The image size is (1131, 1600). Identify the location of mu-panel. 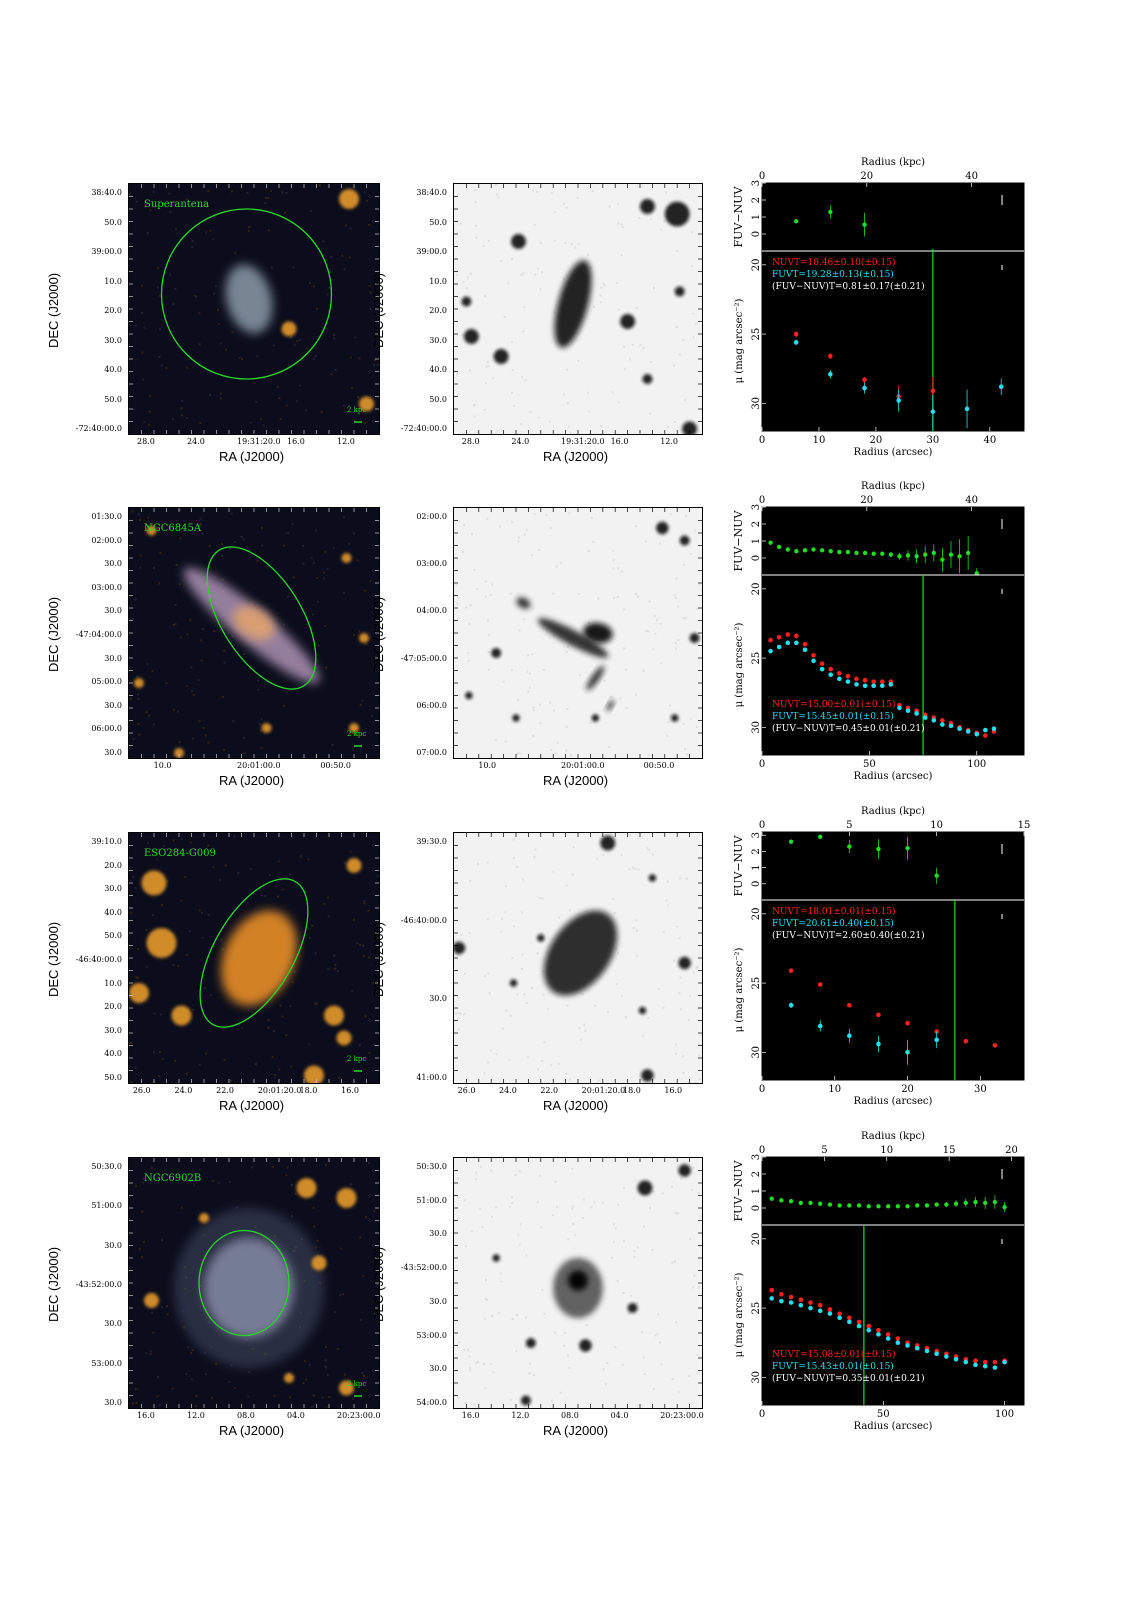
(893, 341).